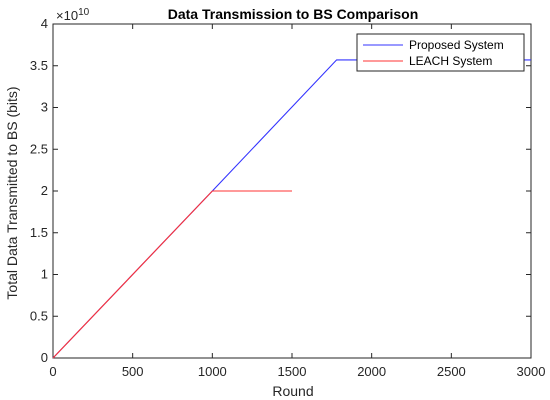 The height and width of the screenshot is (400, 550). I want to click on chart-title: Data Transmission to BS Comparison, so click(293, 14).